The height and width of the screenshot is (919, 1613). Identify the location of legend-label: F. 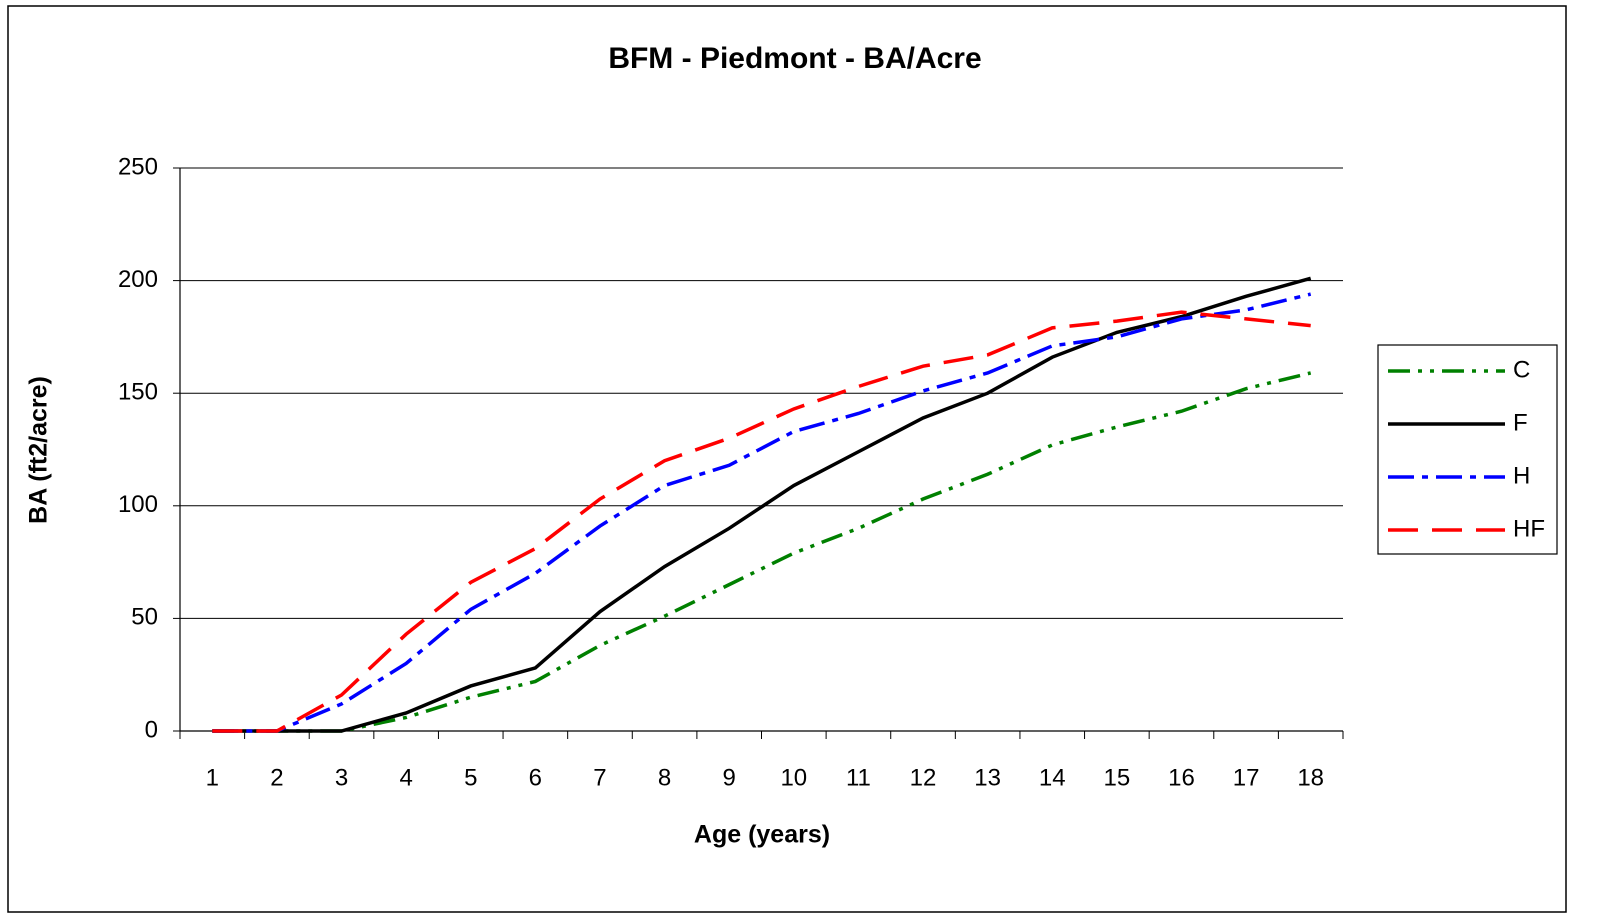
(1520, 422).